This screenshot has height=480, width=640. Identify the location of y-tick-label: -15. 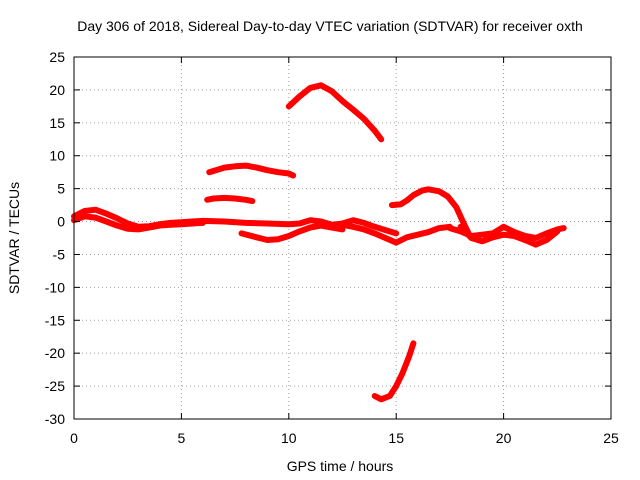
(55, 320).